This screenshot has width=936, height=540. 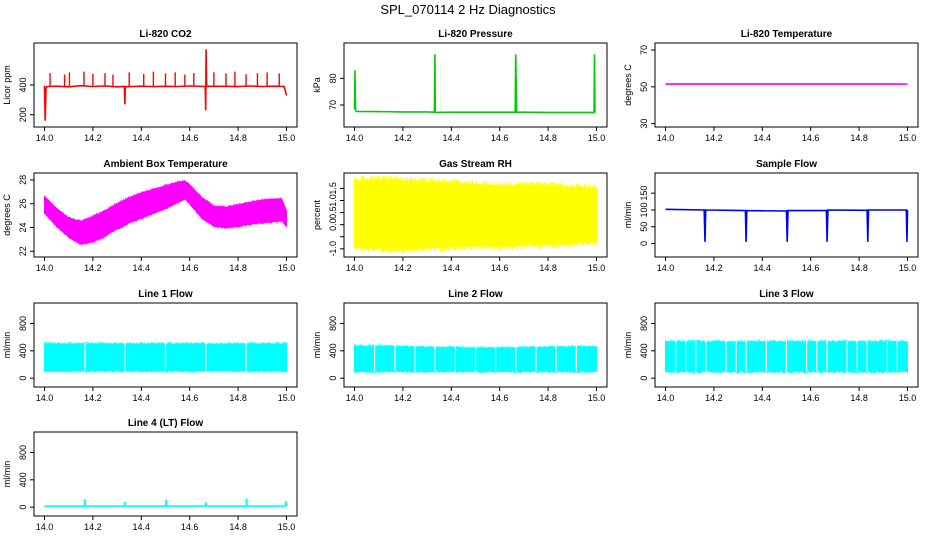 What do you see at coordinates (333, 188) in the screenshot?
I see `y-tick-label: 1.5` at bounding box center [333, 188].